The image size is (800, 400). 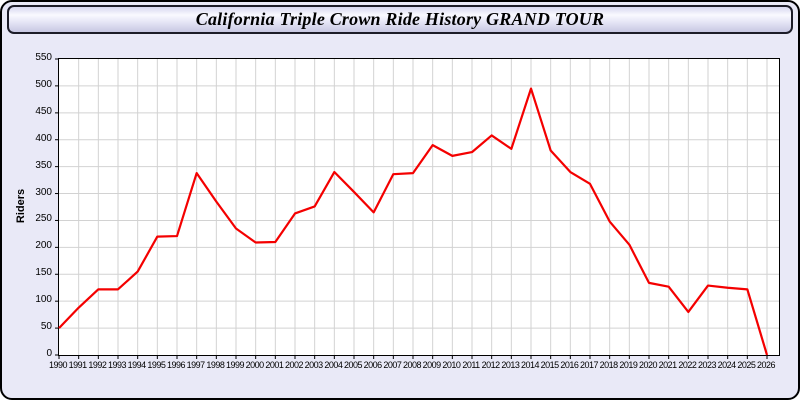 What do you see at coordinates (648, 365) in the screenshot?
I see `x-tick-label: 2020` at bounding box center [648, 365].